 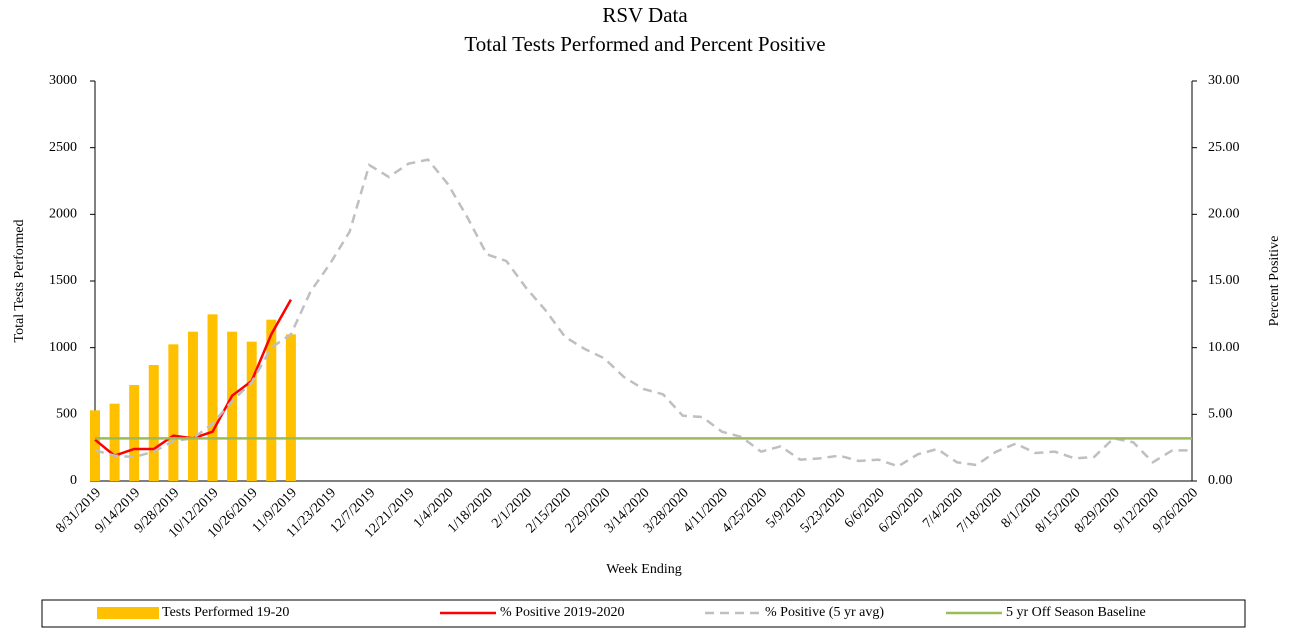 What do you see at coordinates (562, 612) in the screenshot?
I see `legend-label: % Positive 2019-2020` at bounding box center [562, 612].